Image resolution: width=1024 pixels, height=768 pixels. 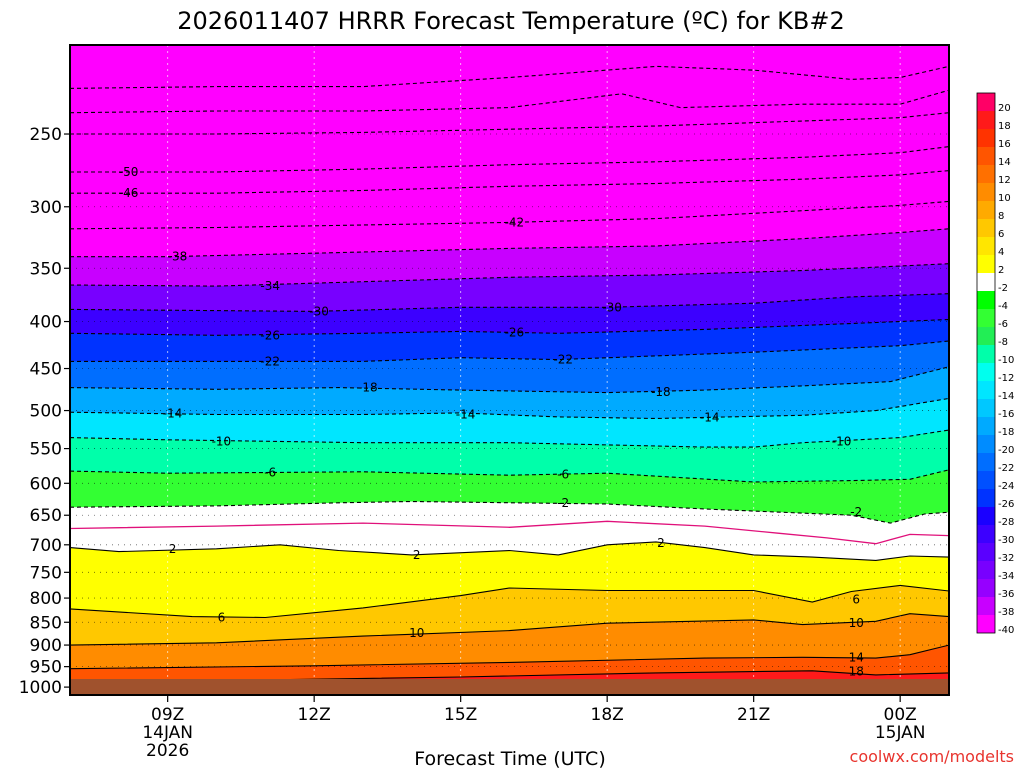 What do you see at coordinates (167, 715) in the screenshot?
I see `x-tick-label: 09Z` at bounding box center [167, 715].